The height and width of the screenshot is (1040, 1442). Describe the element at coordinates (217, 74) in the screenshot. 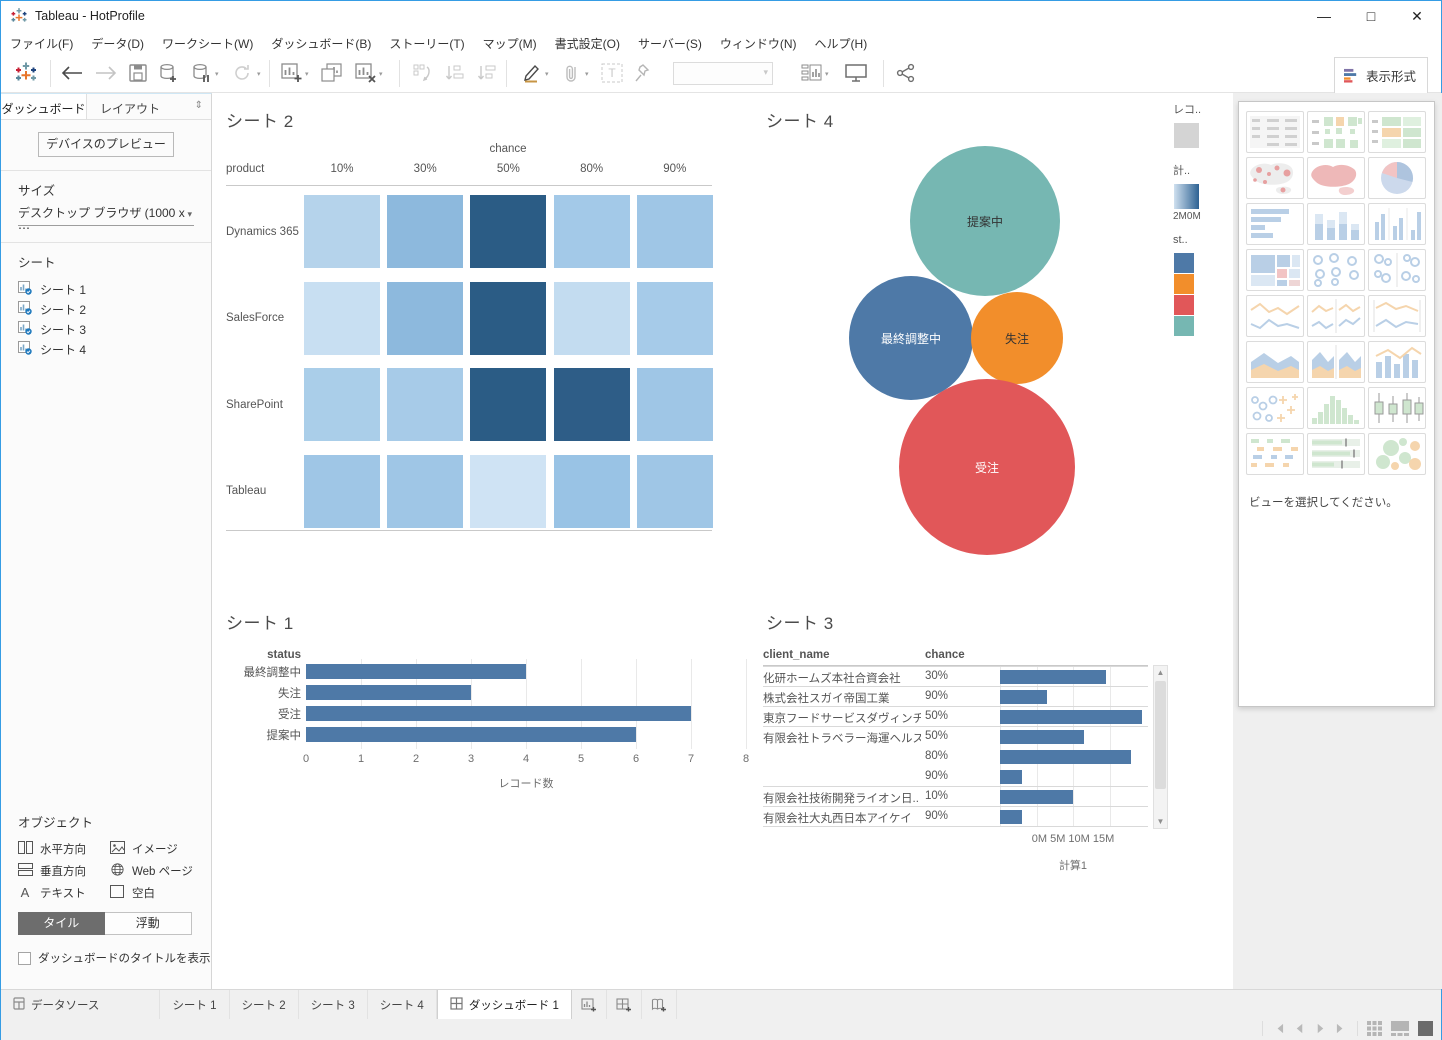

I see `pause-dropdown-caret: ▾` at that location.